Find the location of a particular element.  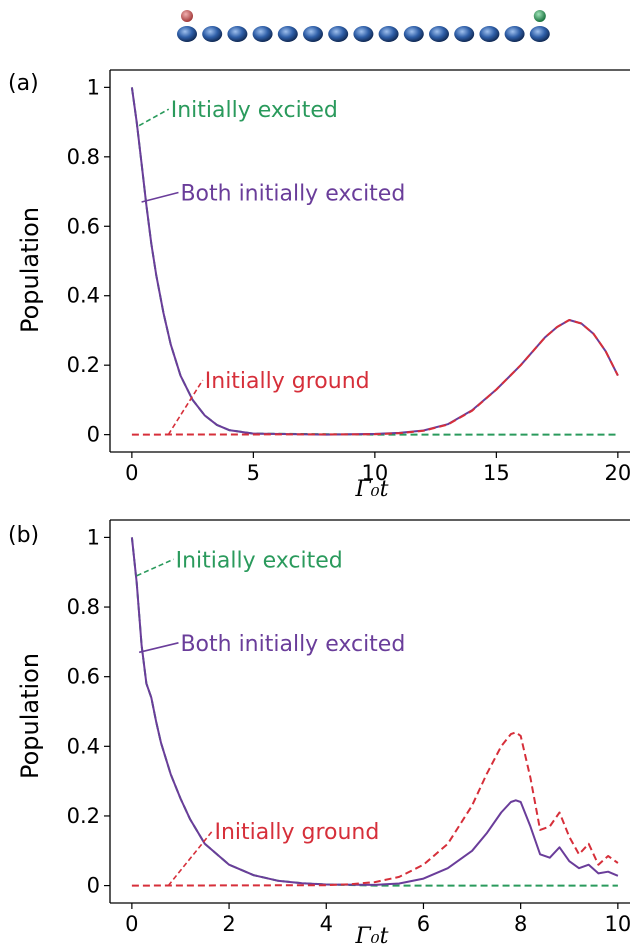

x-tick-label: 2 is located at coordinates (228, 924).